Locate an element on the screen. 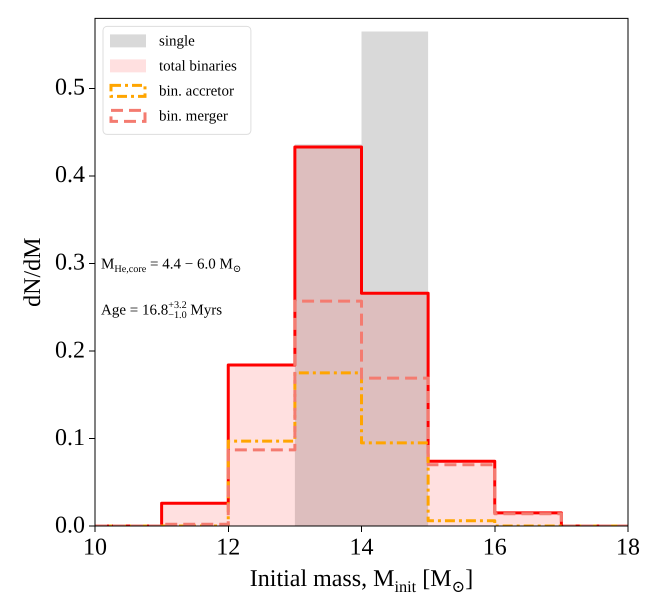 This screenshot has width=665, height=594. x-tick-label: 10 is located at coordinates (95, 547).